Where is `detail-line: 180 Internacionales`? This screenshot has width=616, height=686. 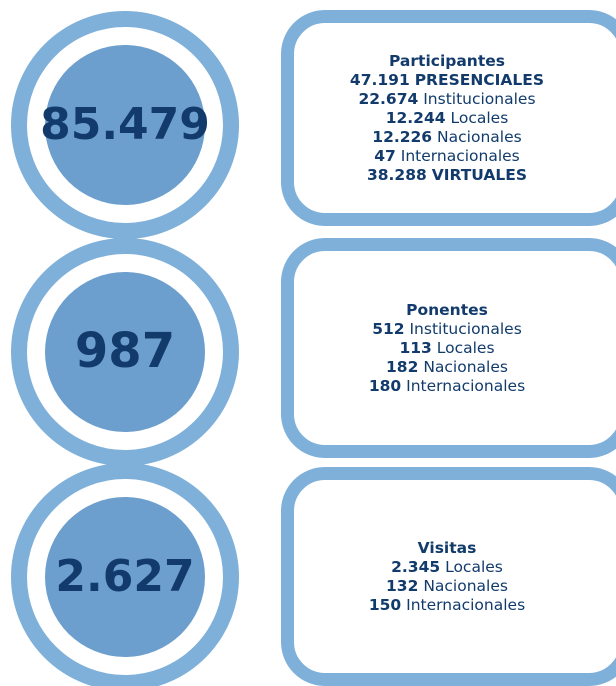 detail-line: 180 Internacionales is located at coordinates (447, 386).